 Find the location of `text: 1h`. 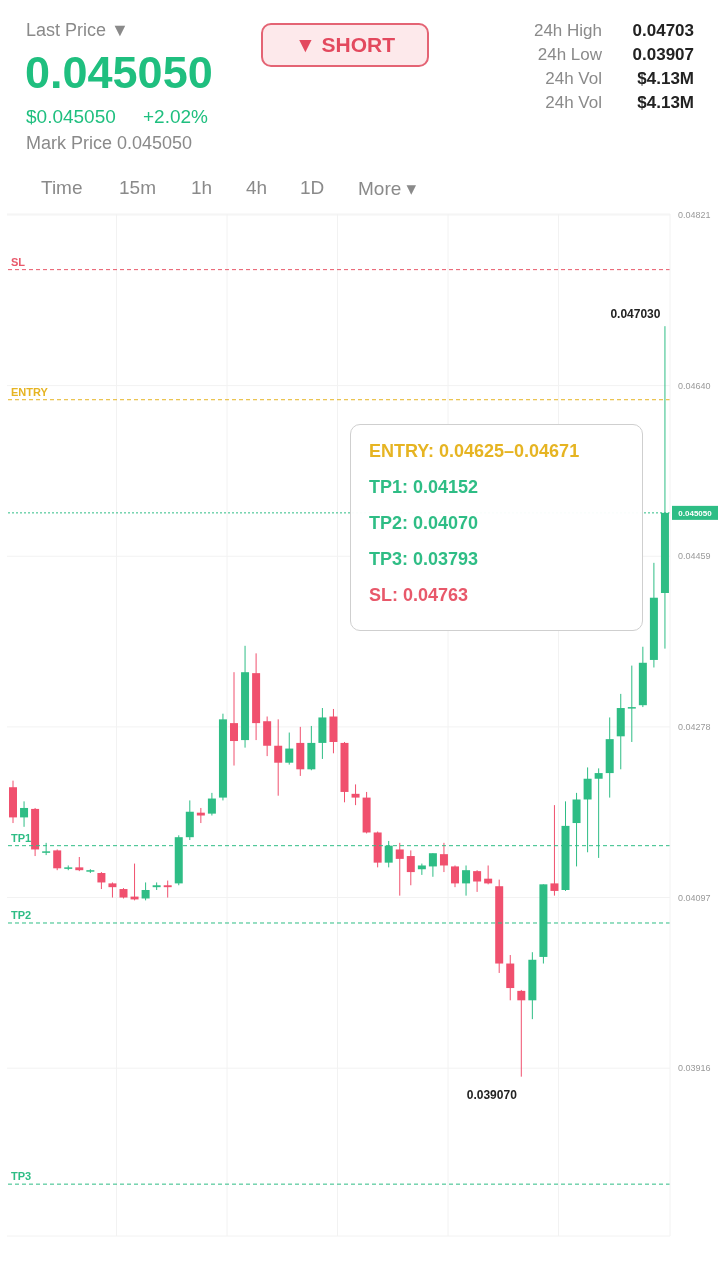

text: 1h is located at coordinates (202, 188).